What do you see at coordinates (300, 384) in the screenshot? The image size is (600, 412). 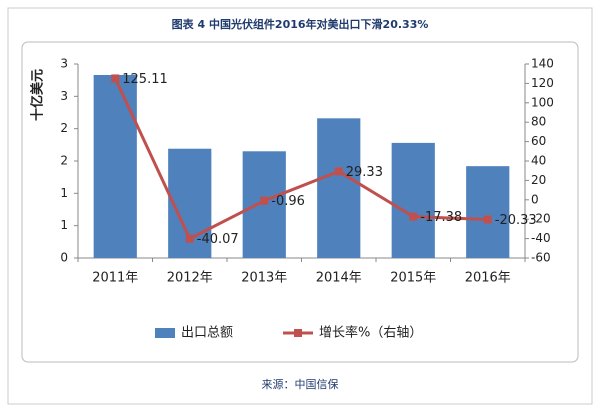 I see `source: 来源：中国信保` at bounding box center [300, 384].